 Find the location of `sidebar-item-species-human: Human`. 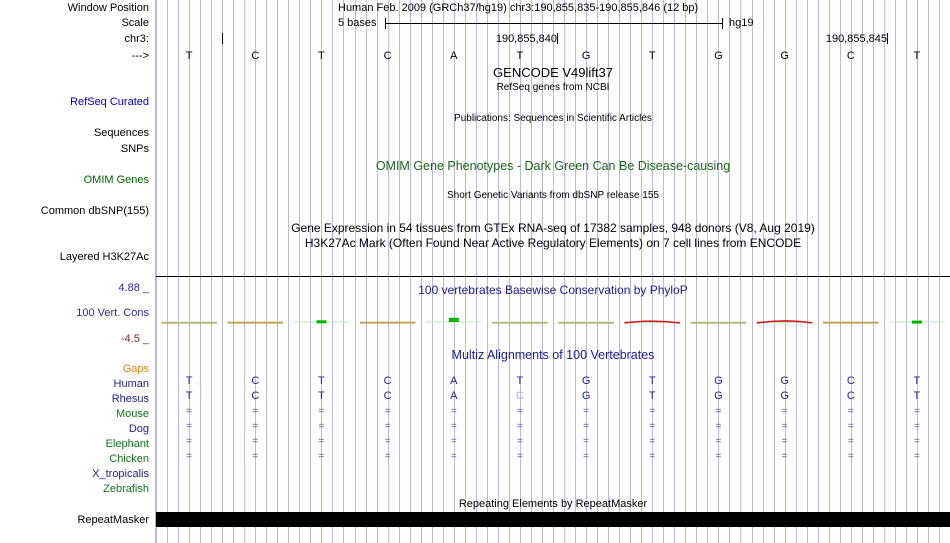

sidebar-item-species-human: Human is located at coordinates (131, 384).